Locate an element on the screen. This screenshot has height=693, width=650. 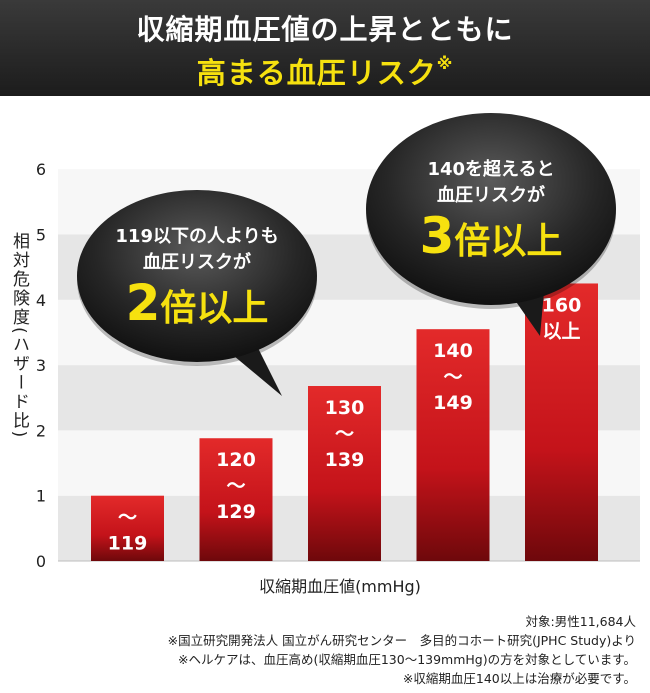
y-tick-label: 3 is located at coordinates (41, 365).